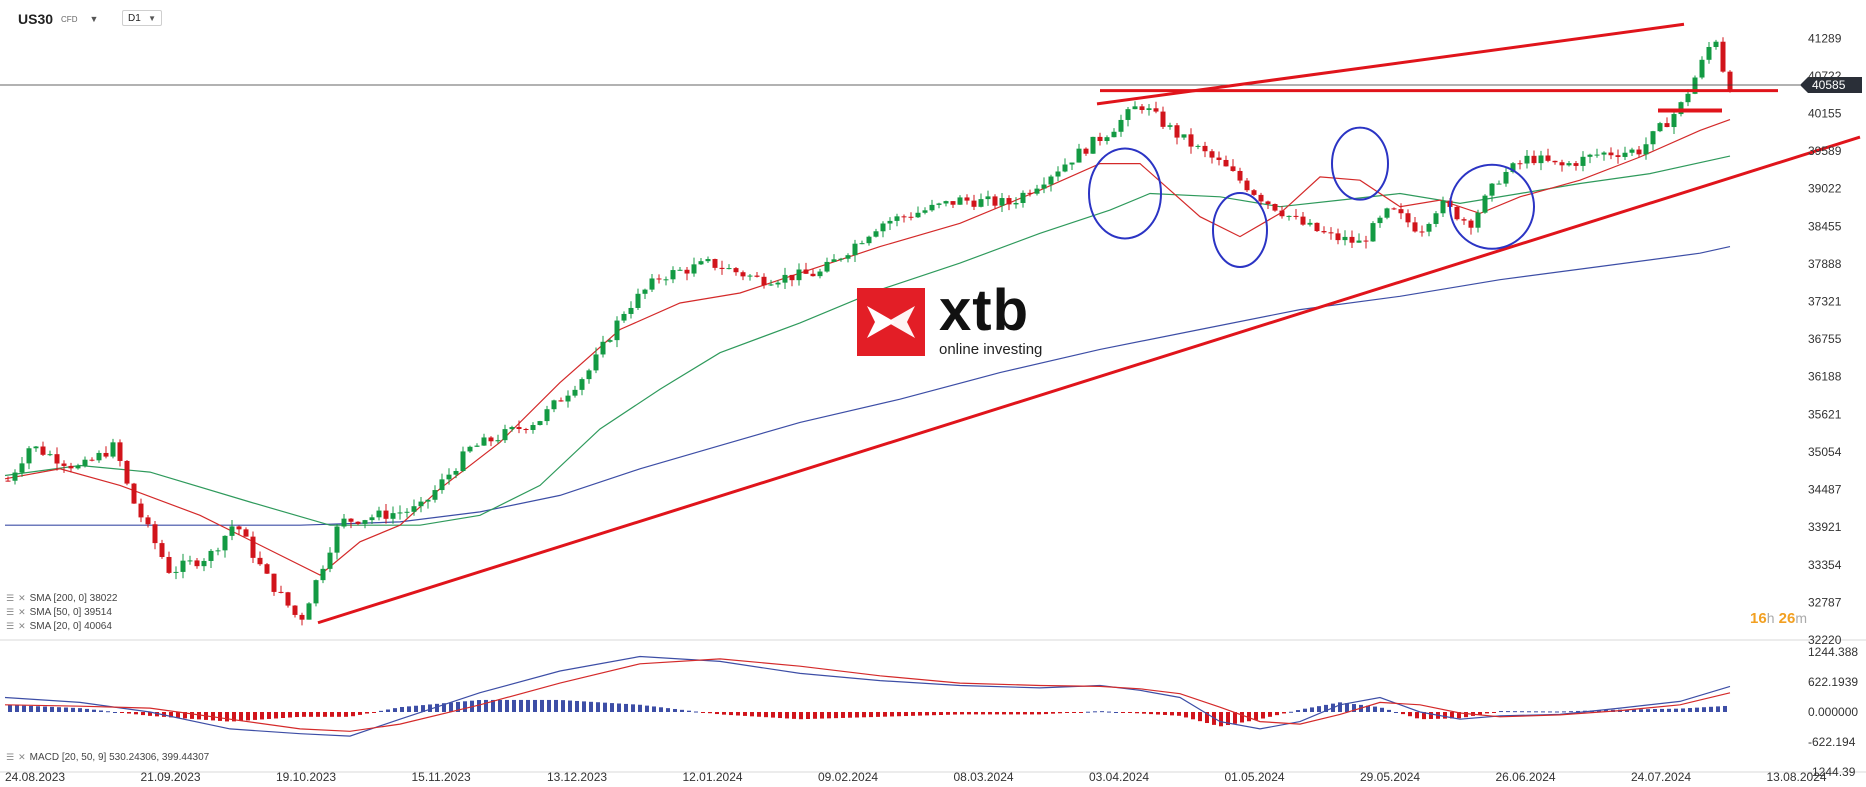  Describe the element at coordinates (1825, 565) in the screenshot. I see `price-tick-label: 33354` at that location.